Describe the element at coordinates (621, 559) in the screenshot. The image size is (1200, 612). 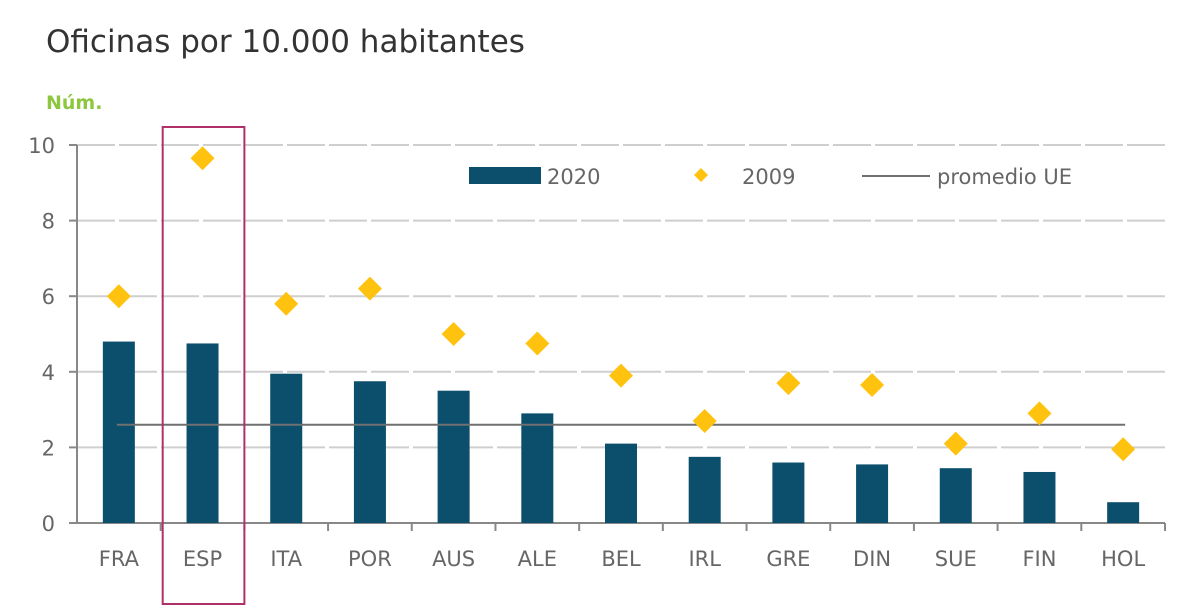
I see `x-tick-label: BEL` at that location.